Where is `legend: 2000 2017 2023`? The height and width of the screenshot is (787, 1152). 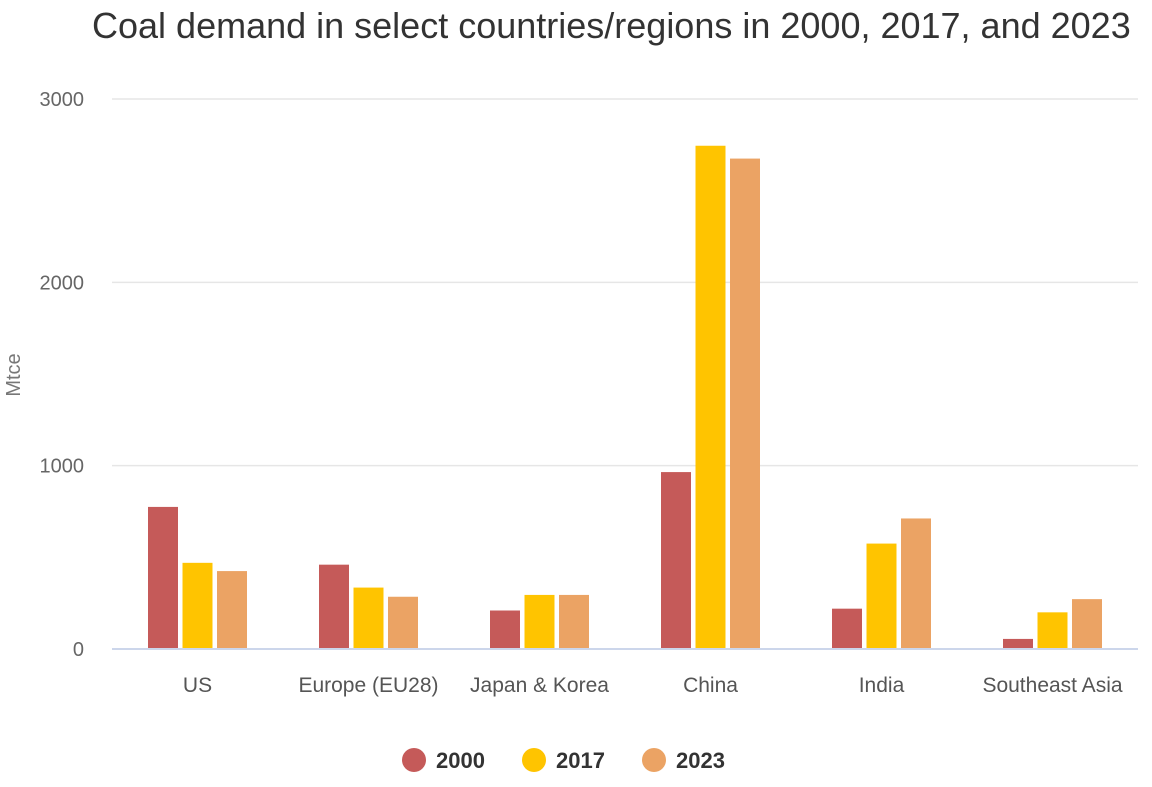
legend: 2000 2017 2023 is located at coordinates (563, 760).